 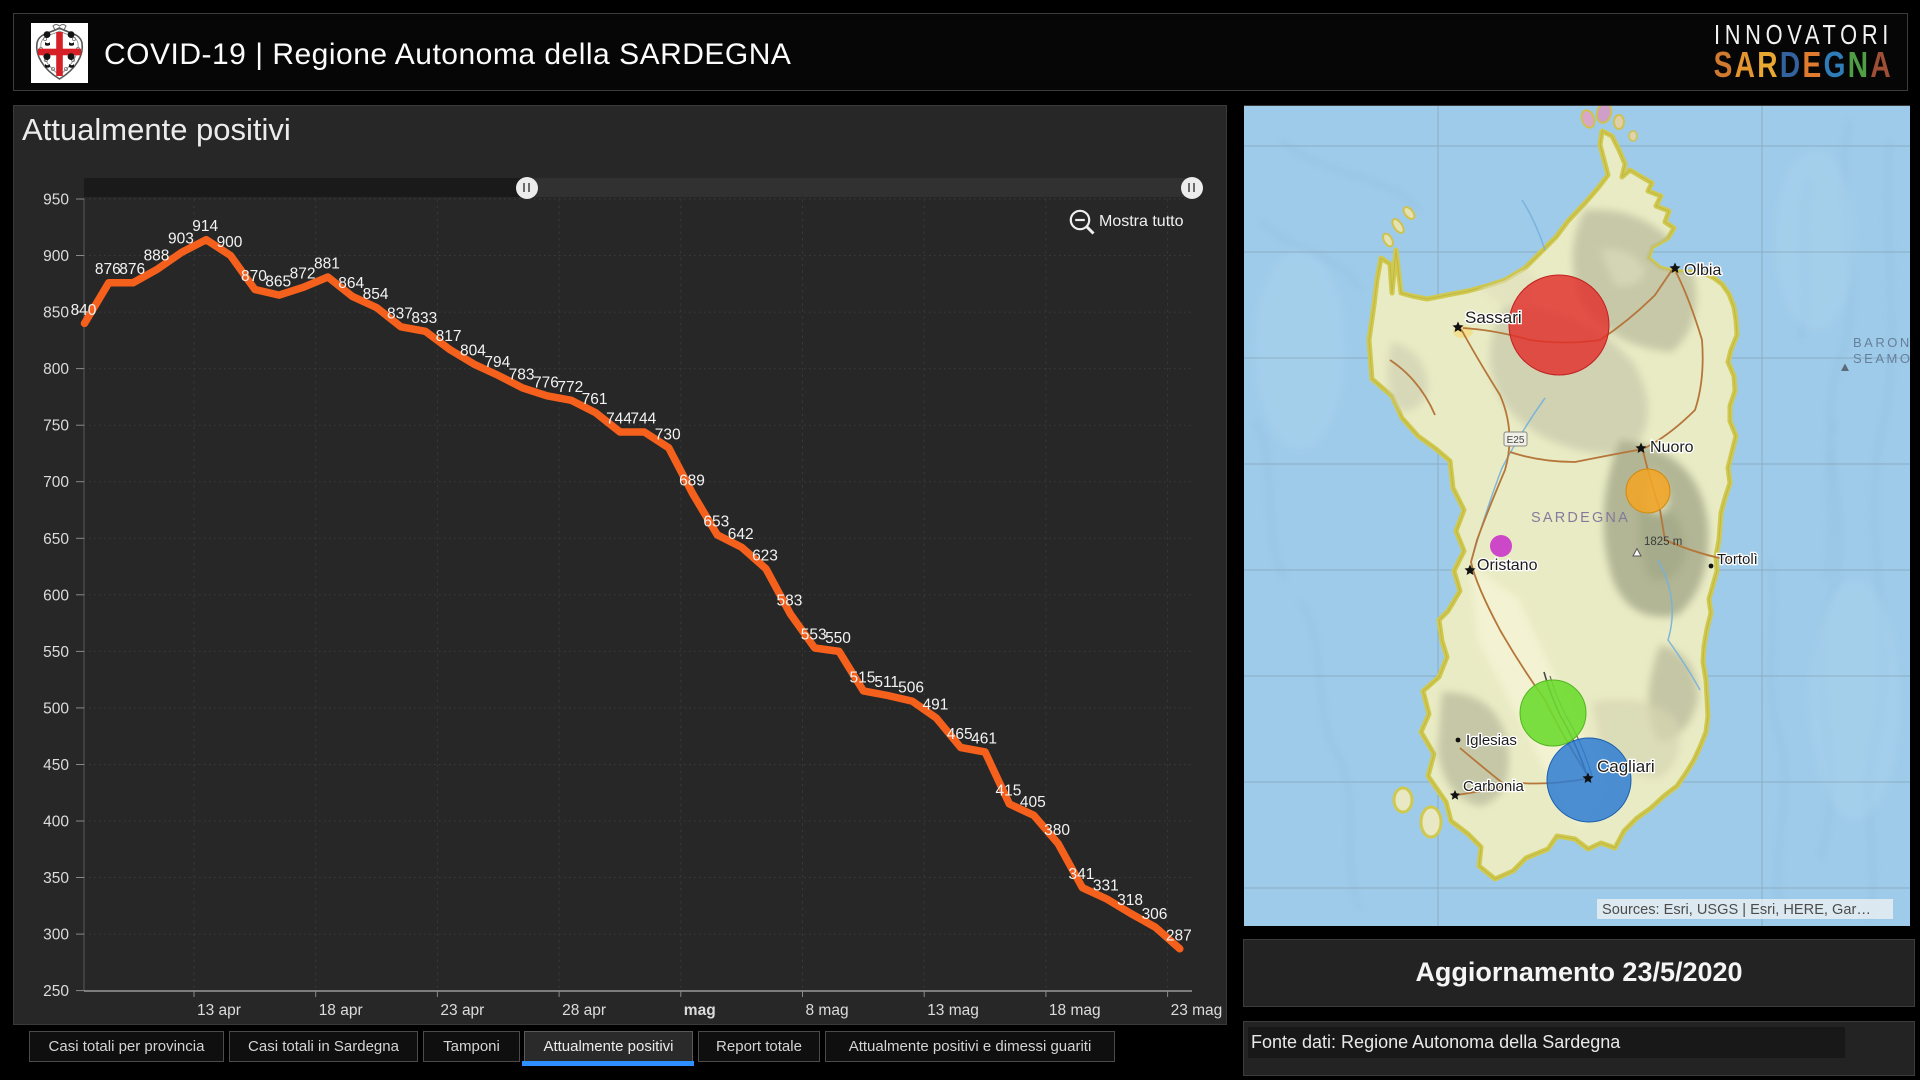 What do you see at coordinates (765, 555) in the screenshot?
I see `svg-text: 623` at bounding box center [765, 555].